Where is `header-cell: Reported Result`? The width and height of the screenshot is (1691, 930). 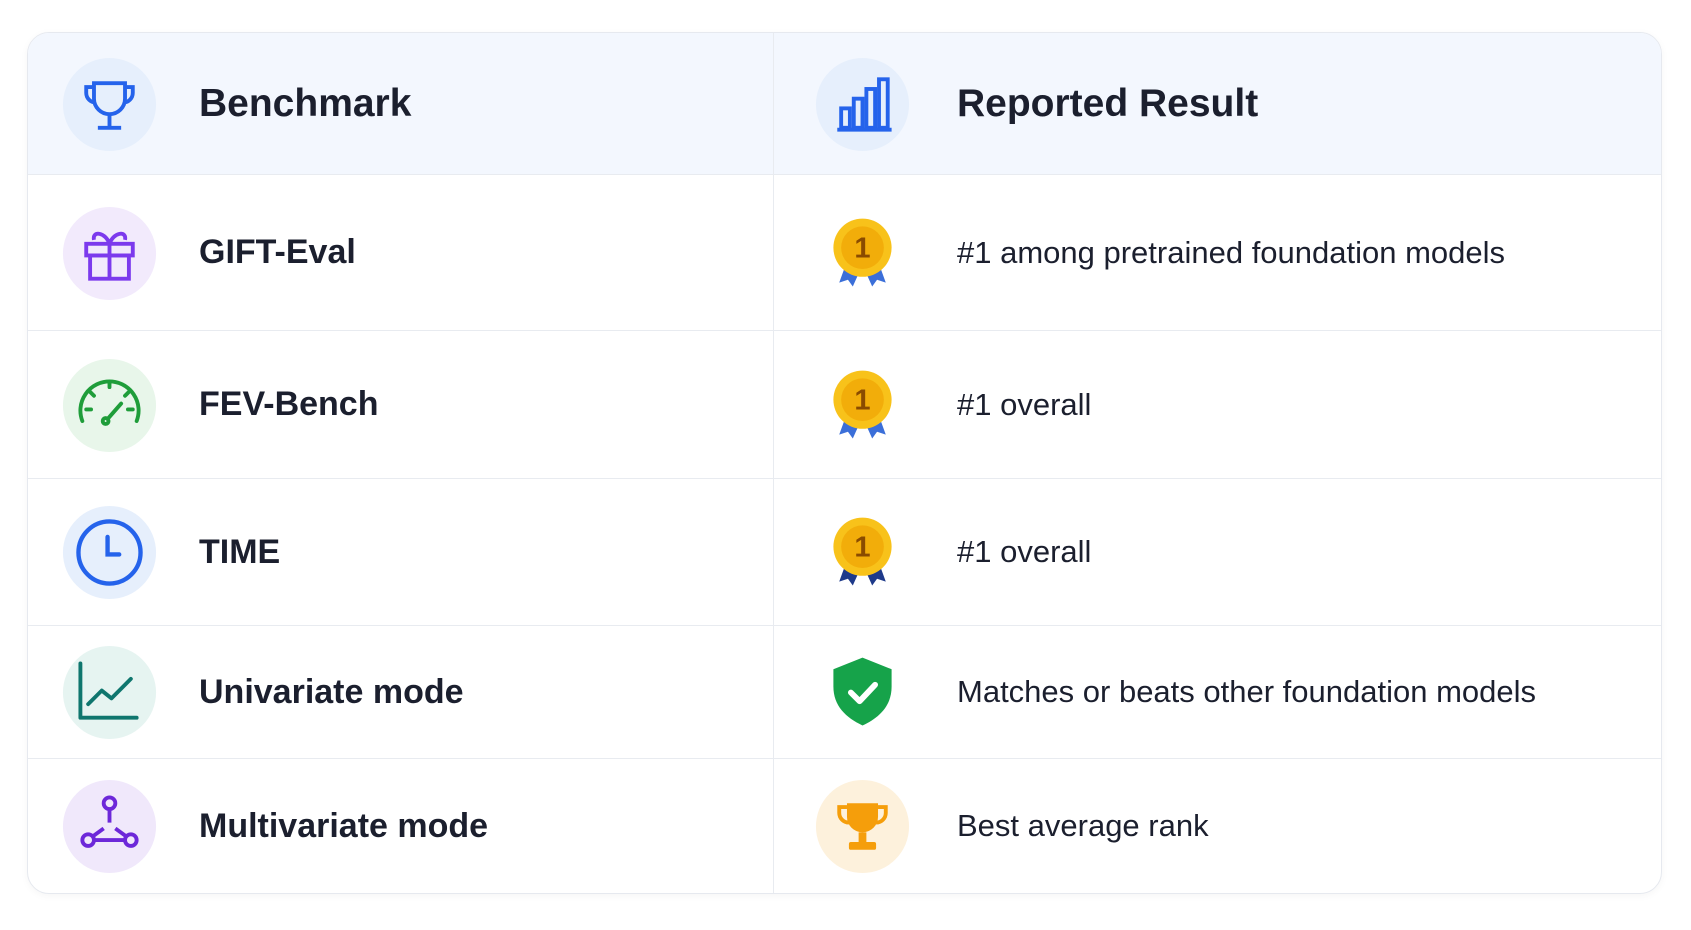 header-cell: Reported Result is located at coordinates (1217, 104).